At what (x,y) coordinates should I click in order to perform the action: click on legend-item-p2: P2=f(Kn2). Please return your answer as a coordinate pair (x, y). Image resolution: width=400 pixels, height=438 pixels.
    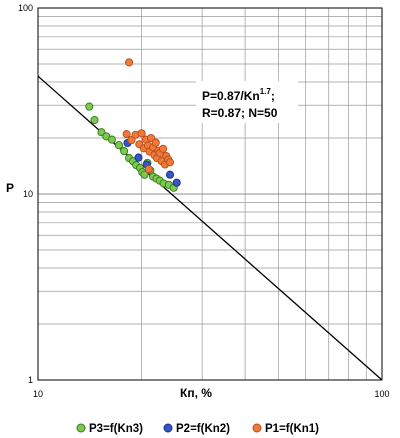
    Looking at the image, I should click on (196, 429).